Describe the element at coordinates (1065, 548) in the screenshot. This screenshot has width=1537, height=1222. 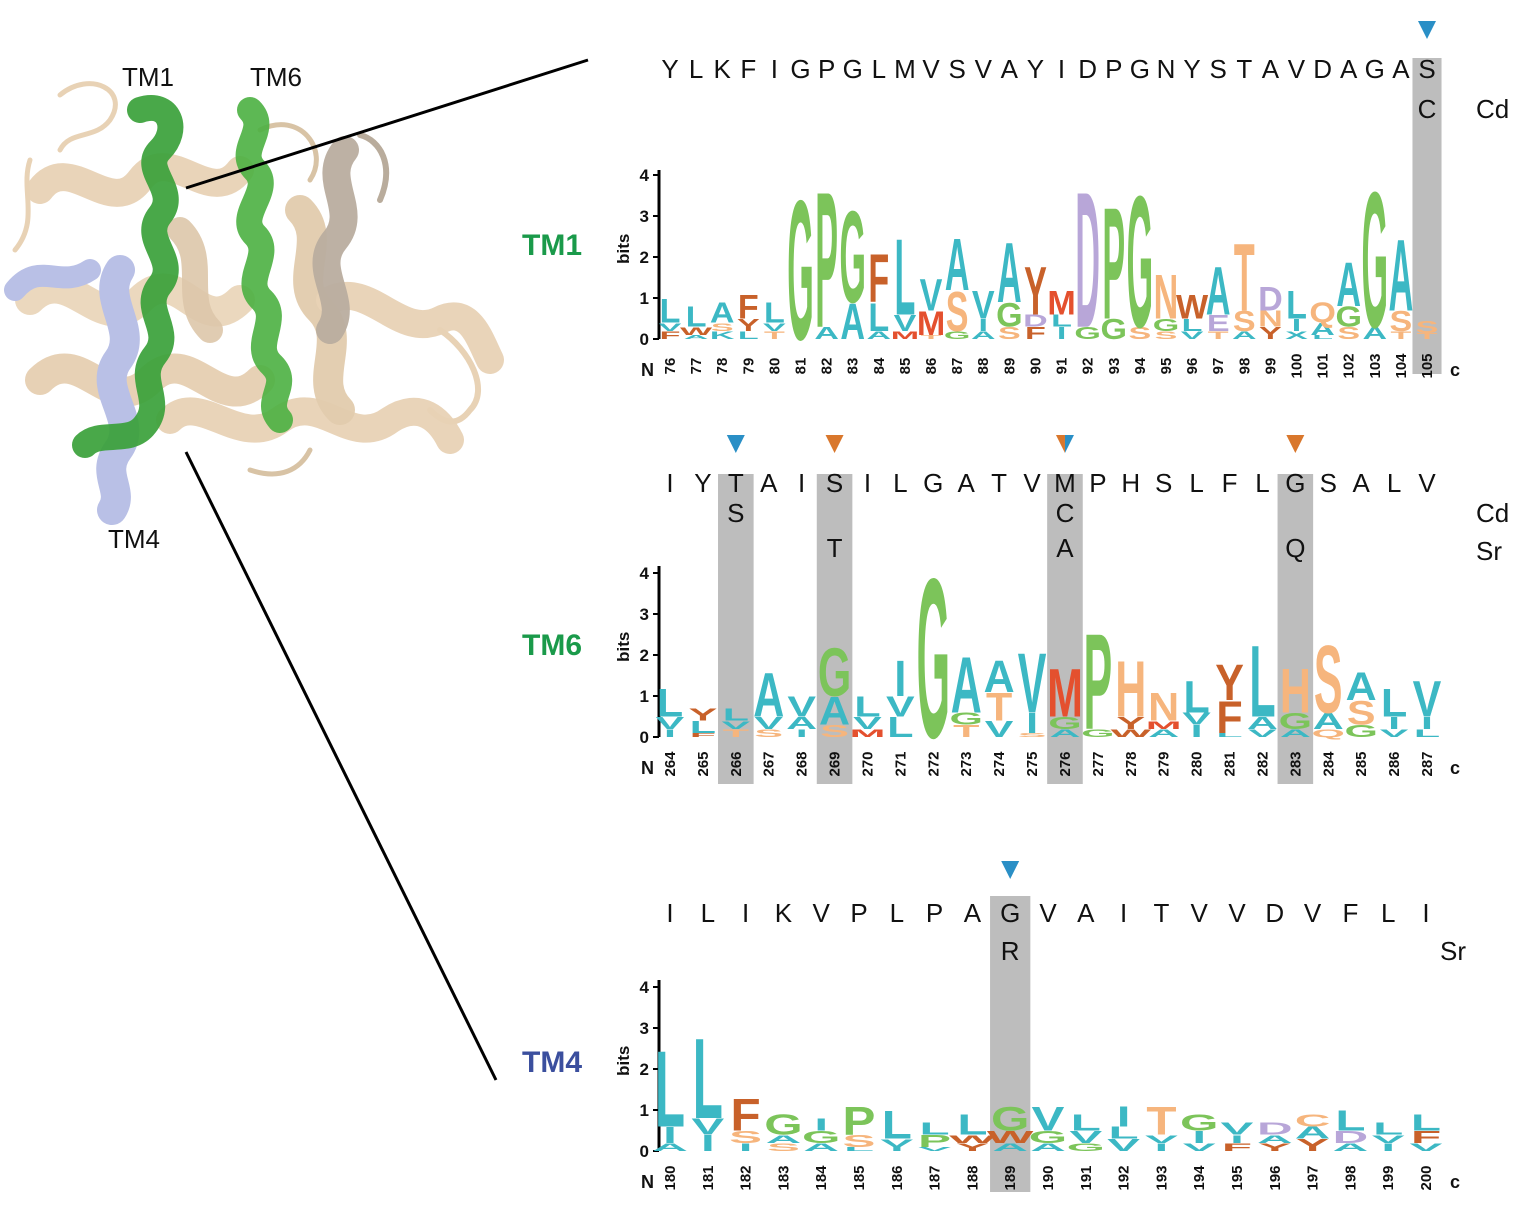
I see `variant-letter: A` at that location.